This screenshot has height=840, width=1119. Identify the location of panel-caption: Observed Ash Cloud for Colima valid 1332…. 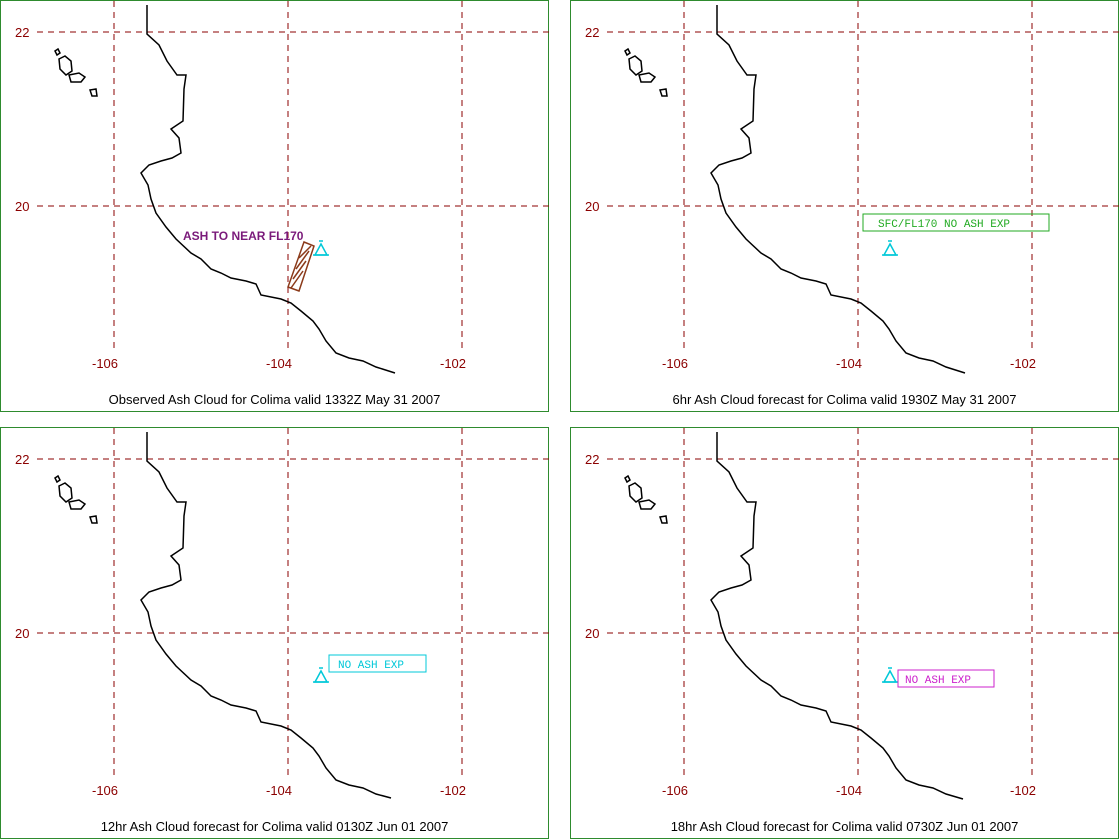
(274, 399).